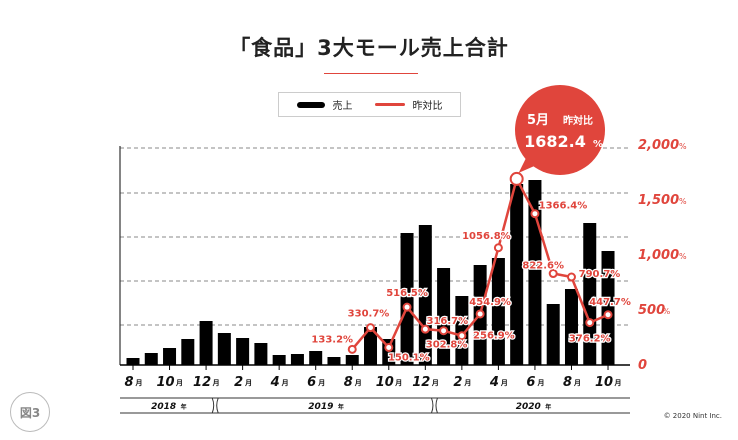 This screenshot has width=738, height=440. What do you see at coordinates (490, 302) in the screenshot?
I see `yoy-data-label: 454.9%` at bounding box center [490, 302].